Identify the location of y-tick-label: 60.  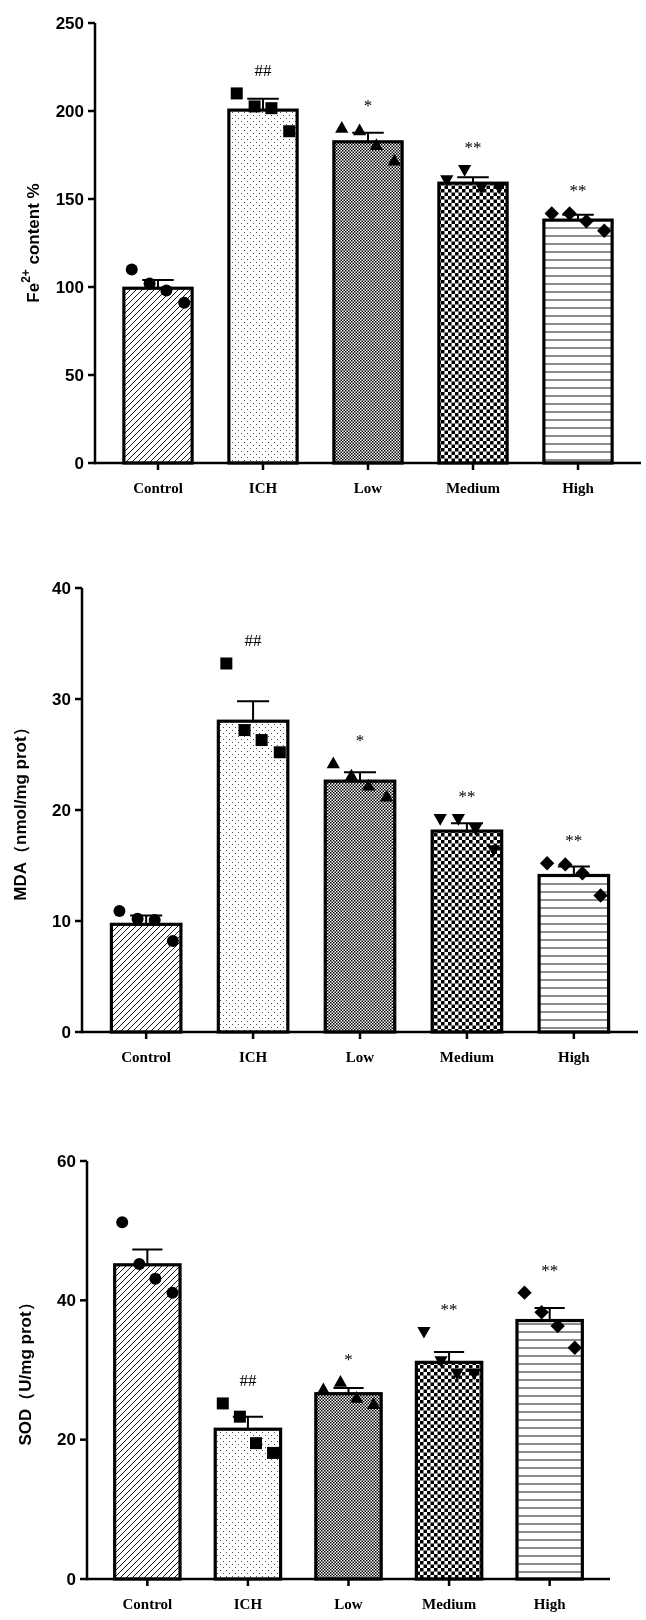
(66, 1161).